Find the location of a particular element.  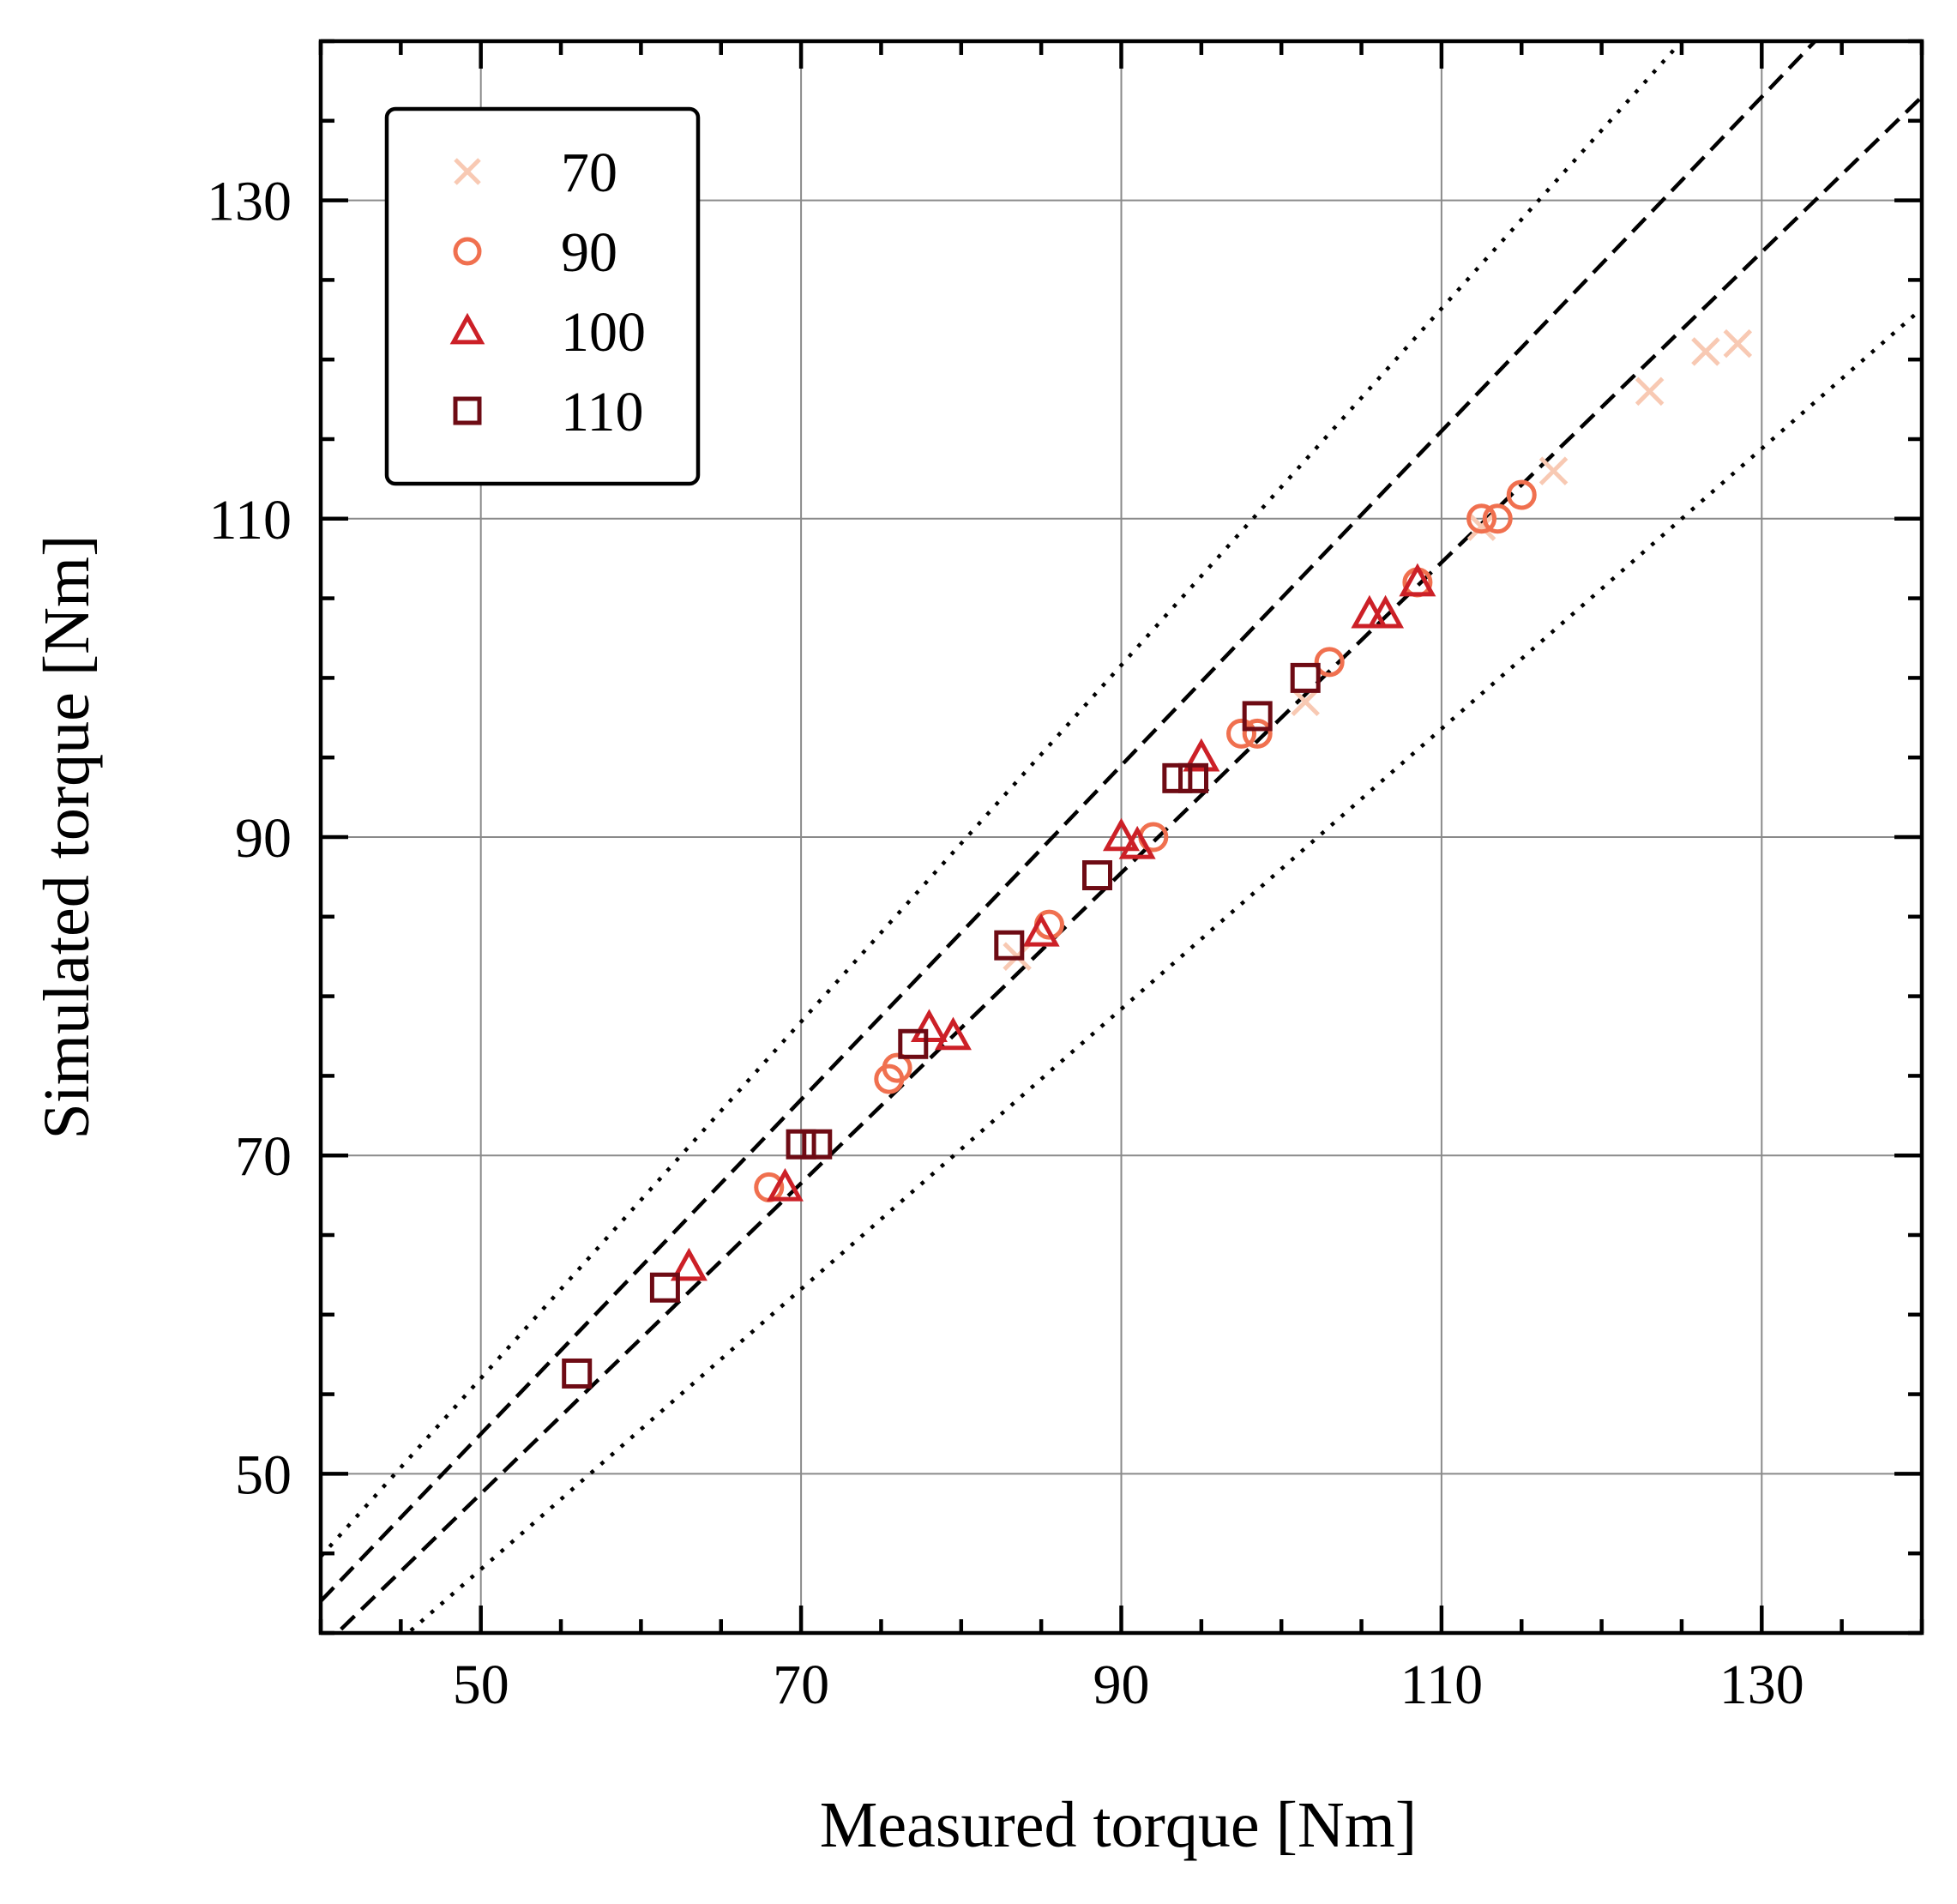

x-tick-labels: 50 70 90 110 130 is located at coordinates (1128, 1685).